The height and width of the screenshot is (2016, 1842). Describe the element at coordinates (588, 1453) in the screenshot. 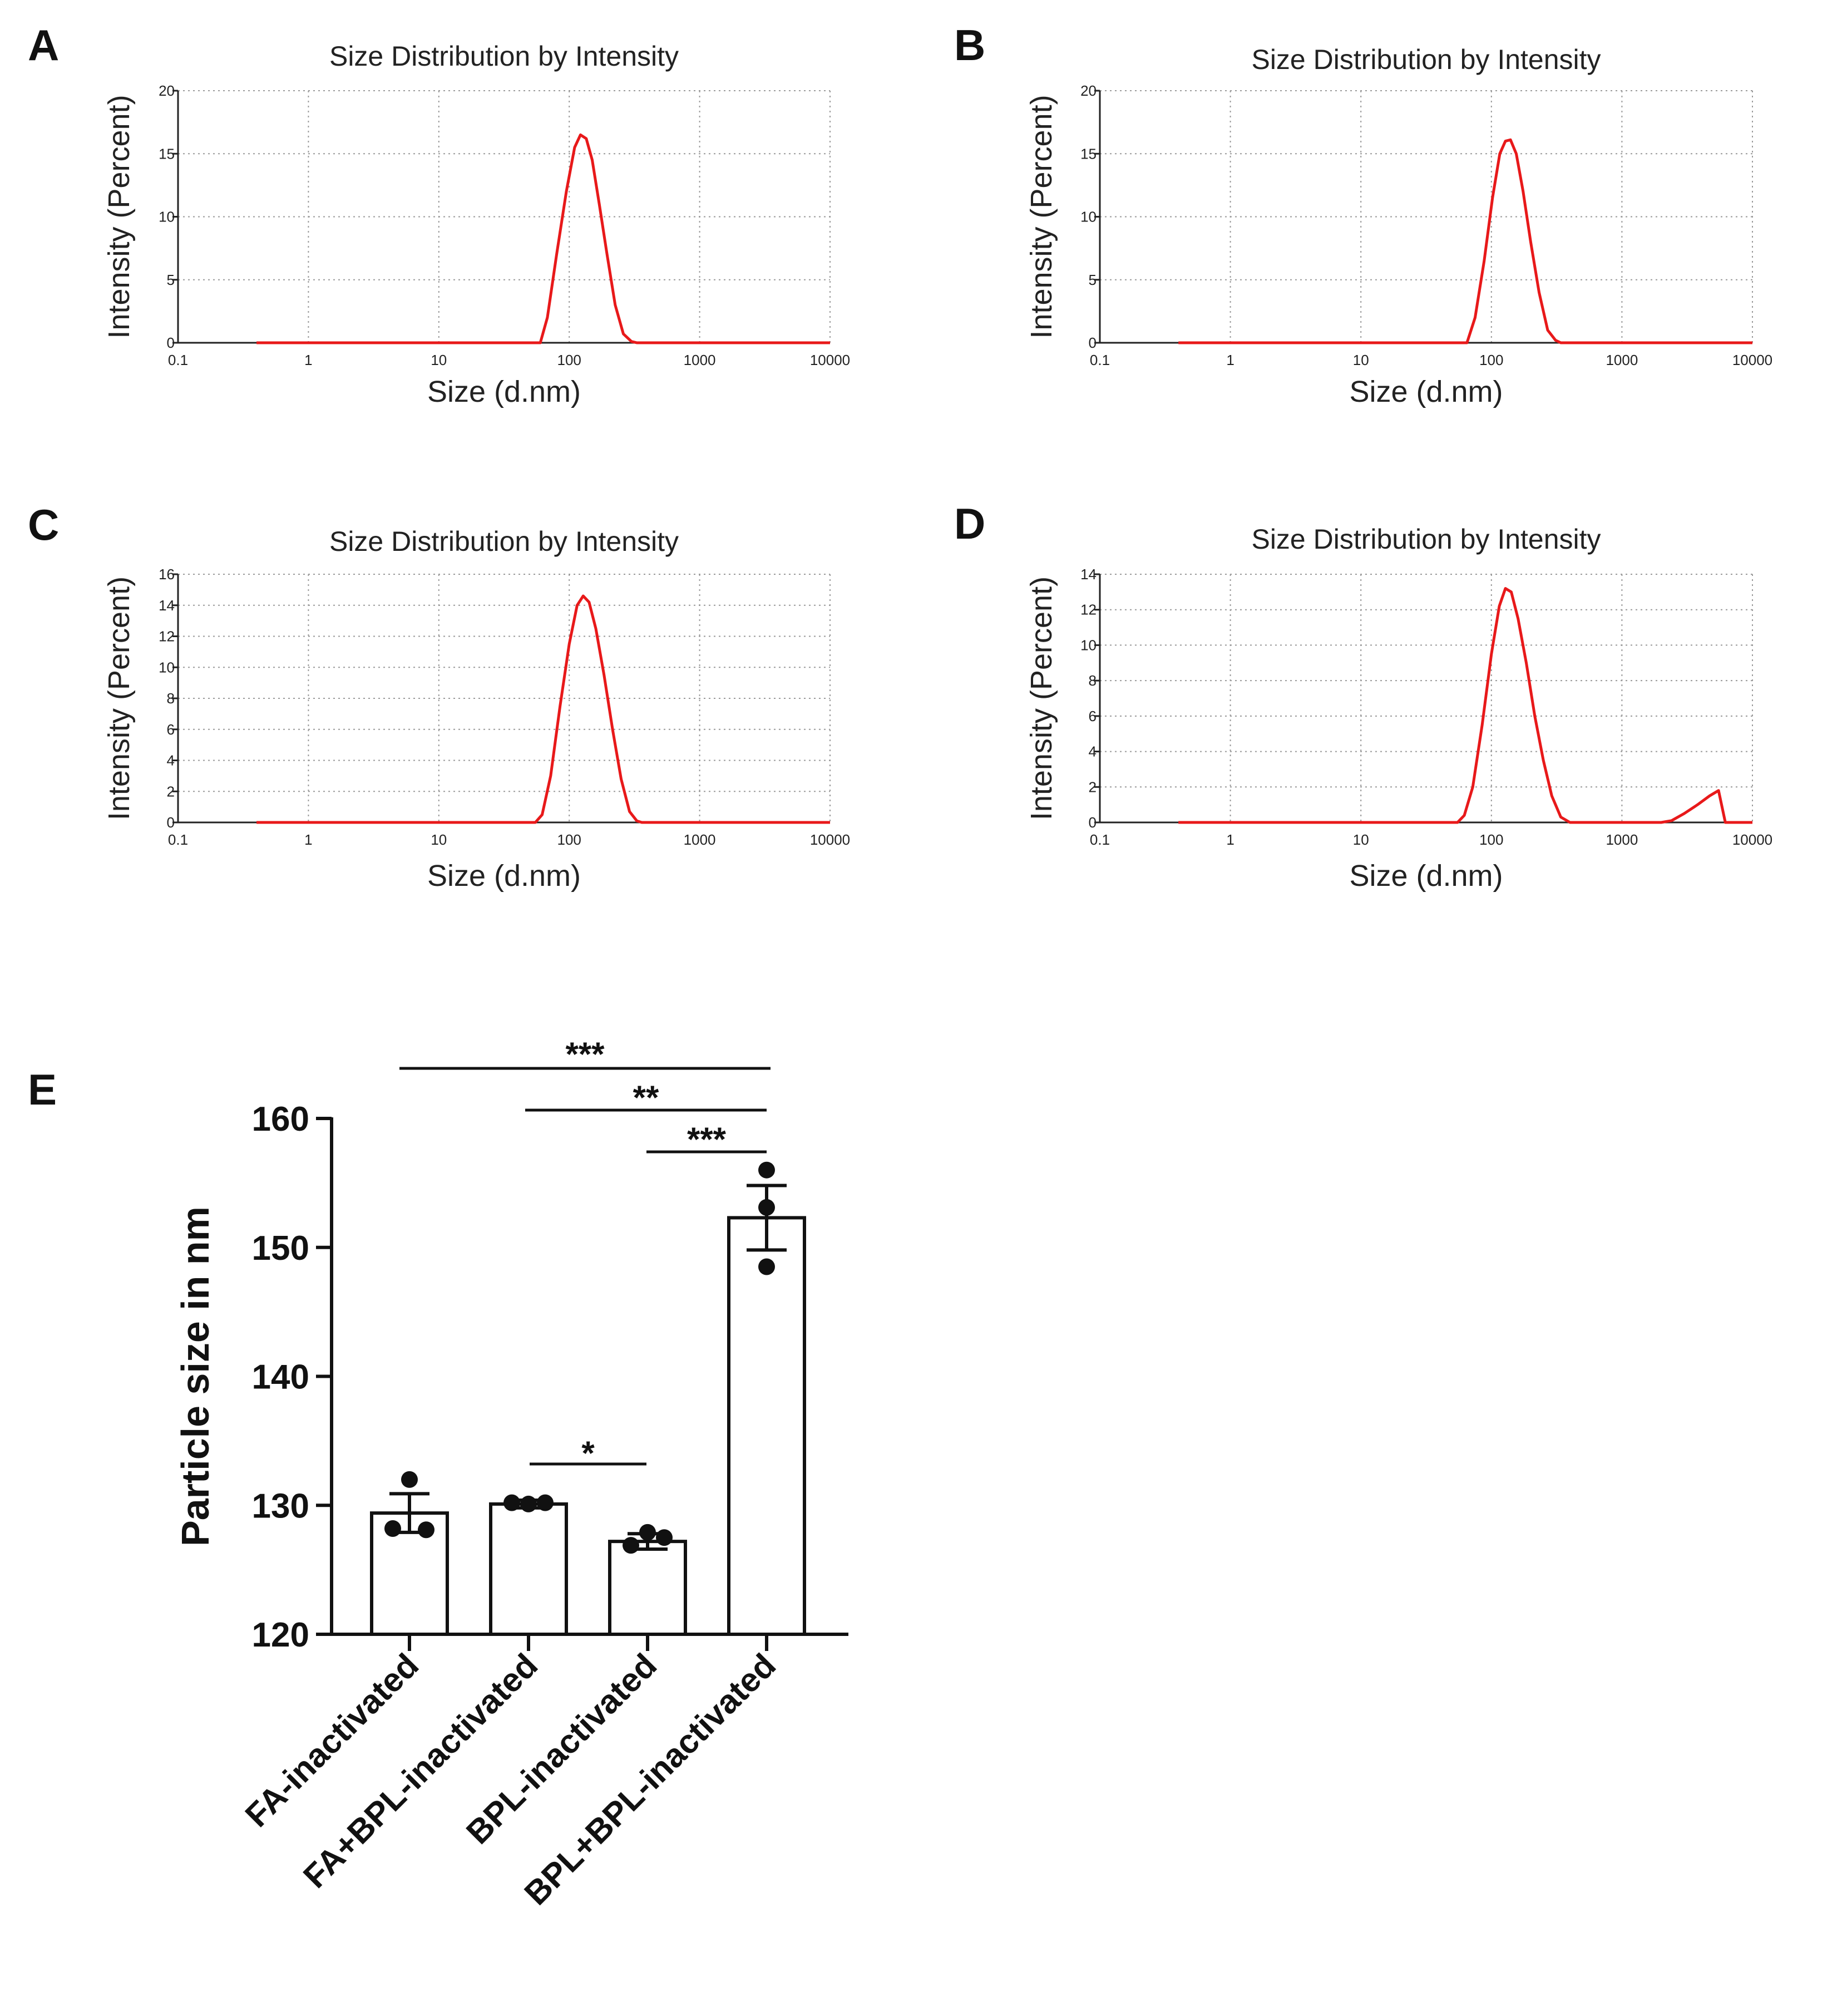

I see `significance-label: *` at that location.